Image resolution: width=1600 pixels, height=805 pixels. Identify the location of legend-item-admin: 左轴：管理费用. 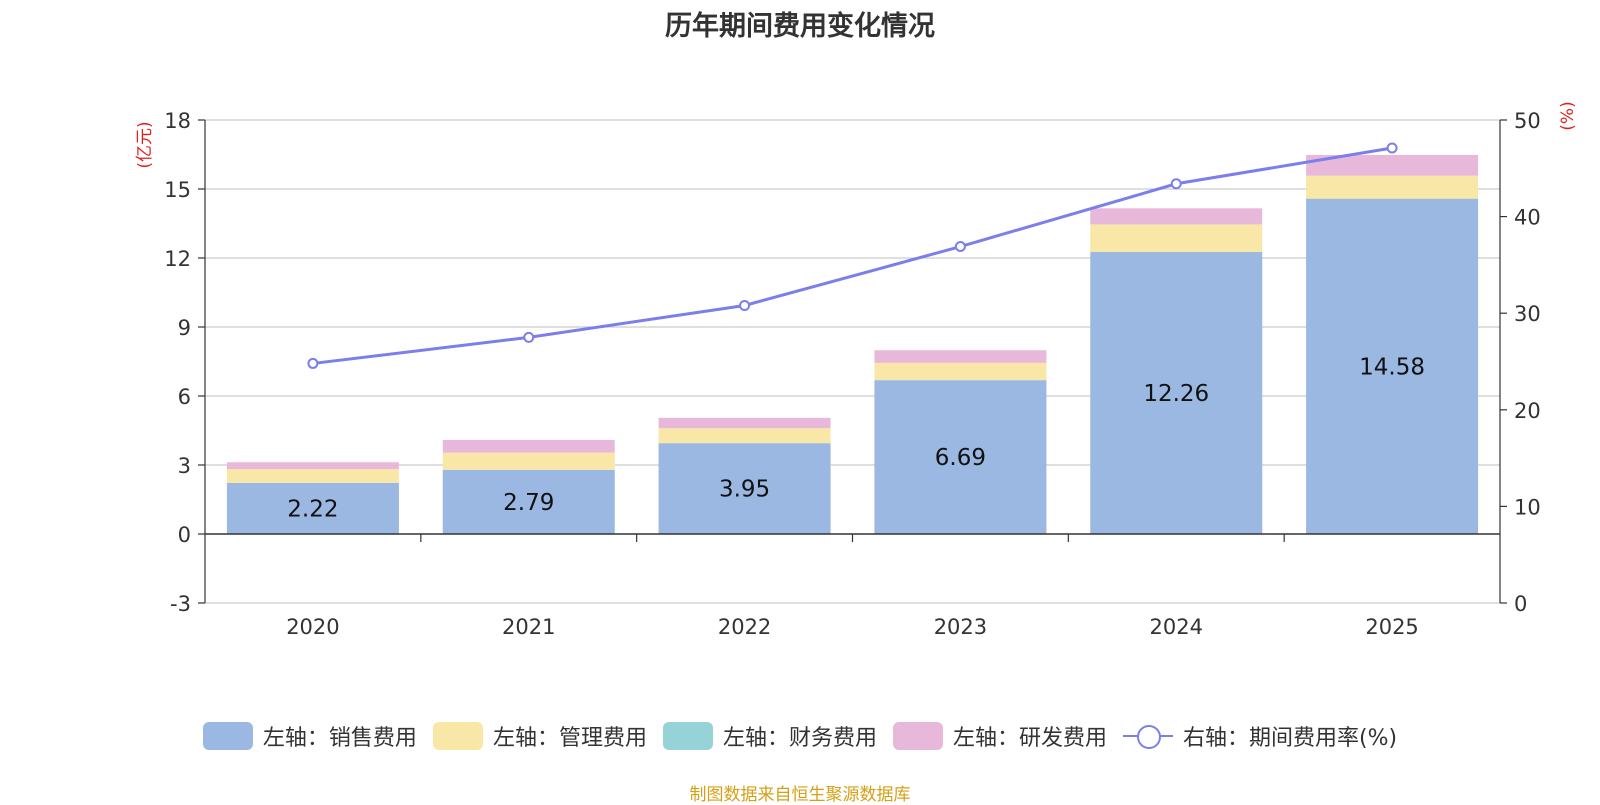
(539, 736).